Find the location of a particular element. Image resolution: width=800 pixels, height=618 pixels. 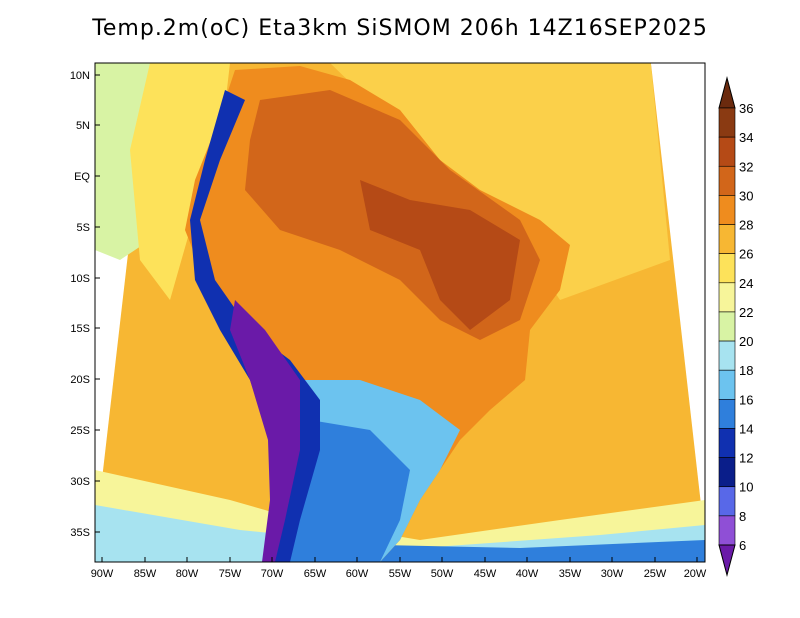

colorbar-label: 28 is located at coordinates (746, 225).